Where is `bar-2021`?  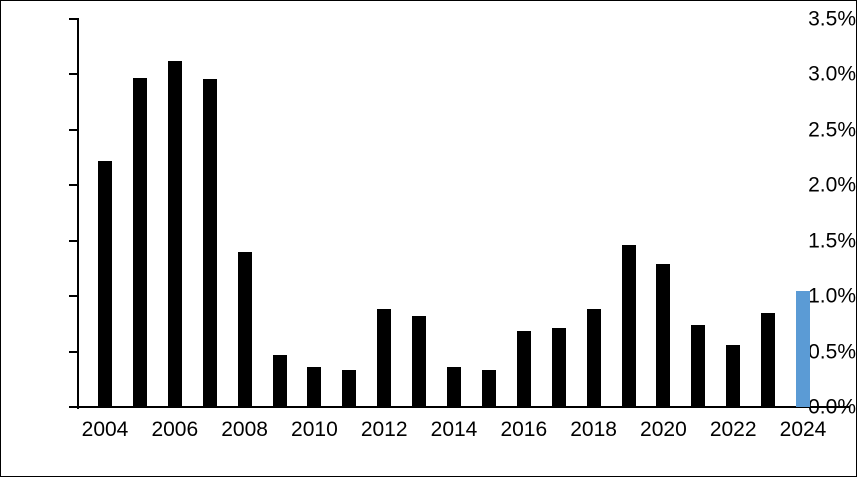
bar-2021 is located at coordinates (698, 365).